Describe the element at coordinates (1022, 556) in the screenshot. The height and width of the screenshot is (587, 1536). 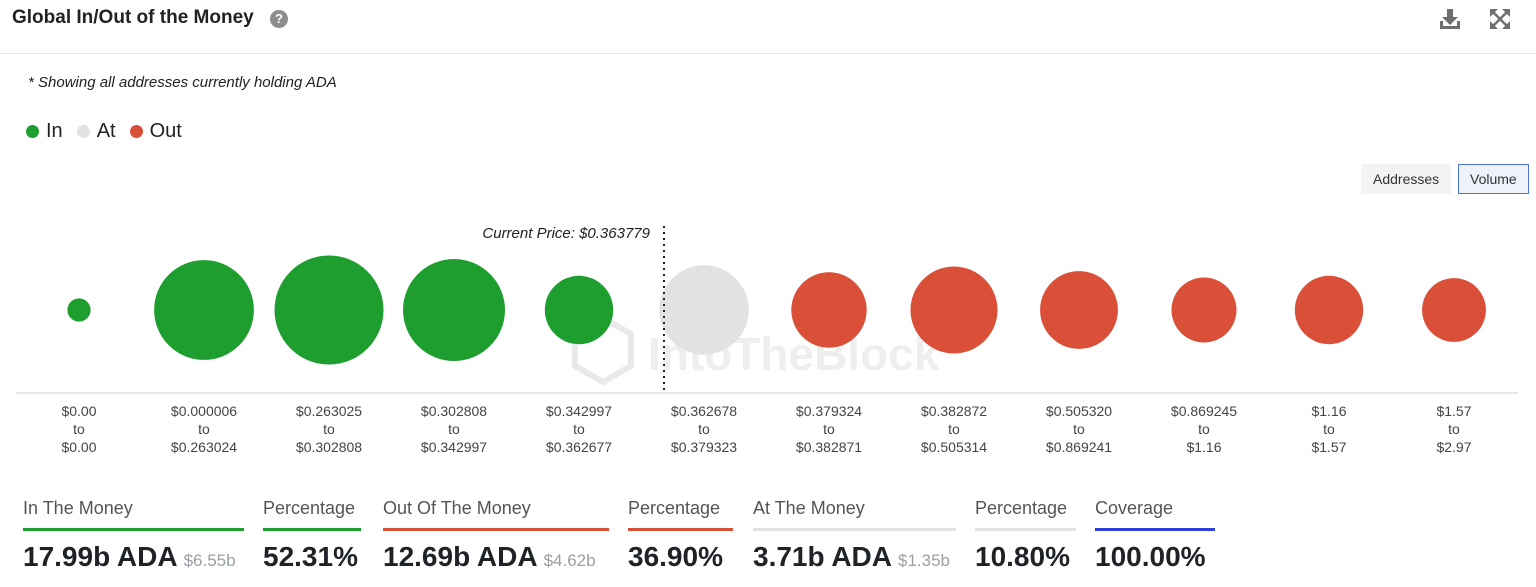
I see `stat-value: 10.80%` at that location.